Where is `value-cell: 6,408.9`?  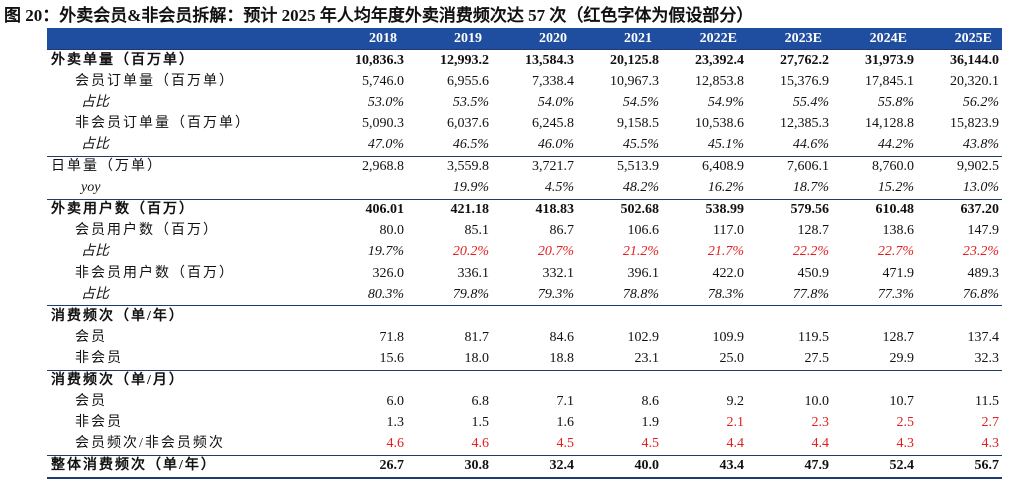 value-cell: 6,408.9 is located at coordinates (704, 166).